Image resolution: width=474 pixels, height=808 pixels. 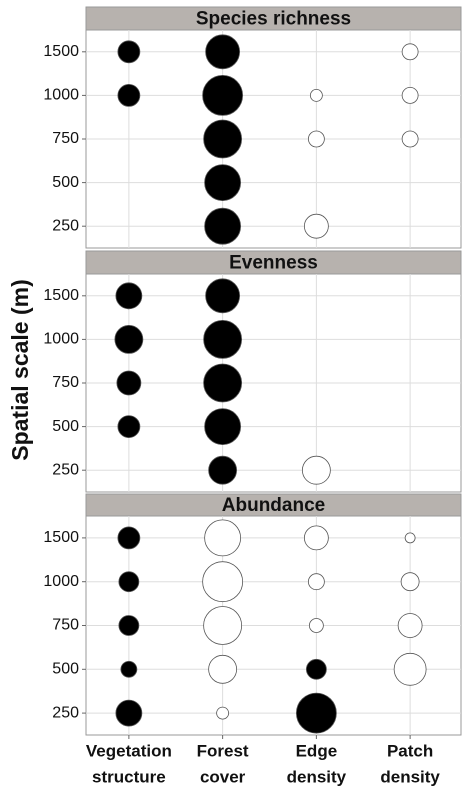 I want to click on x-tick-label: Edge, so click(x=317, y=750).